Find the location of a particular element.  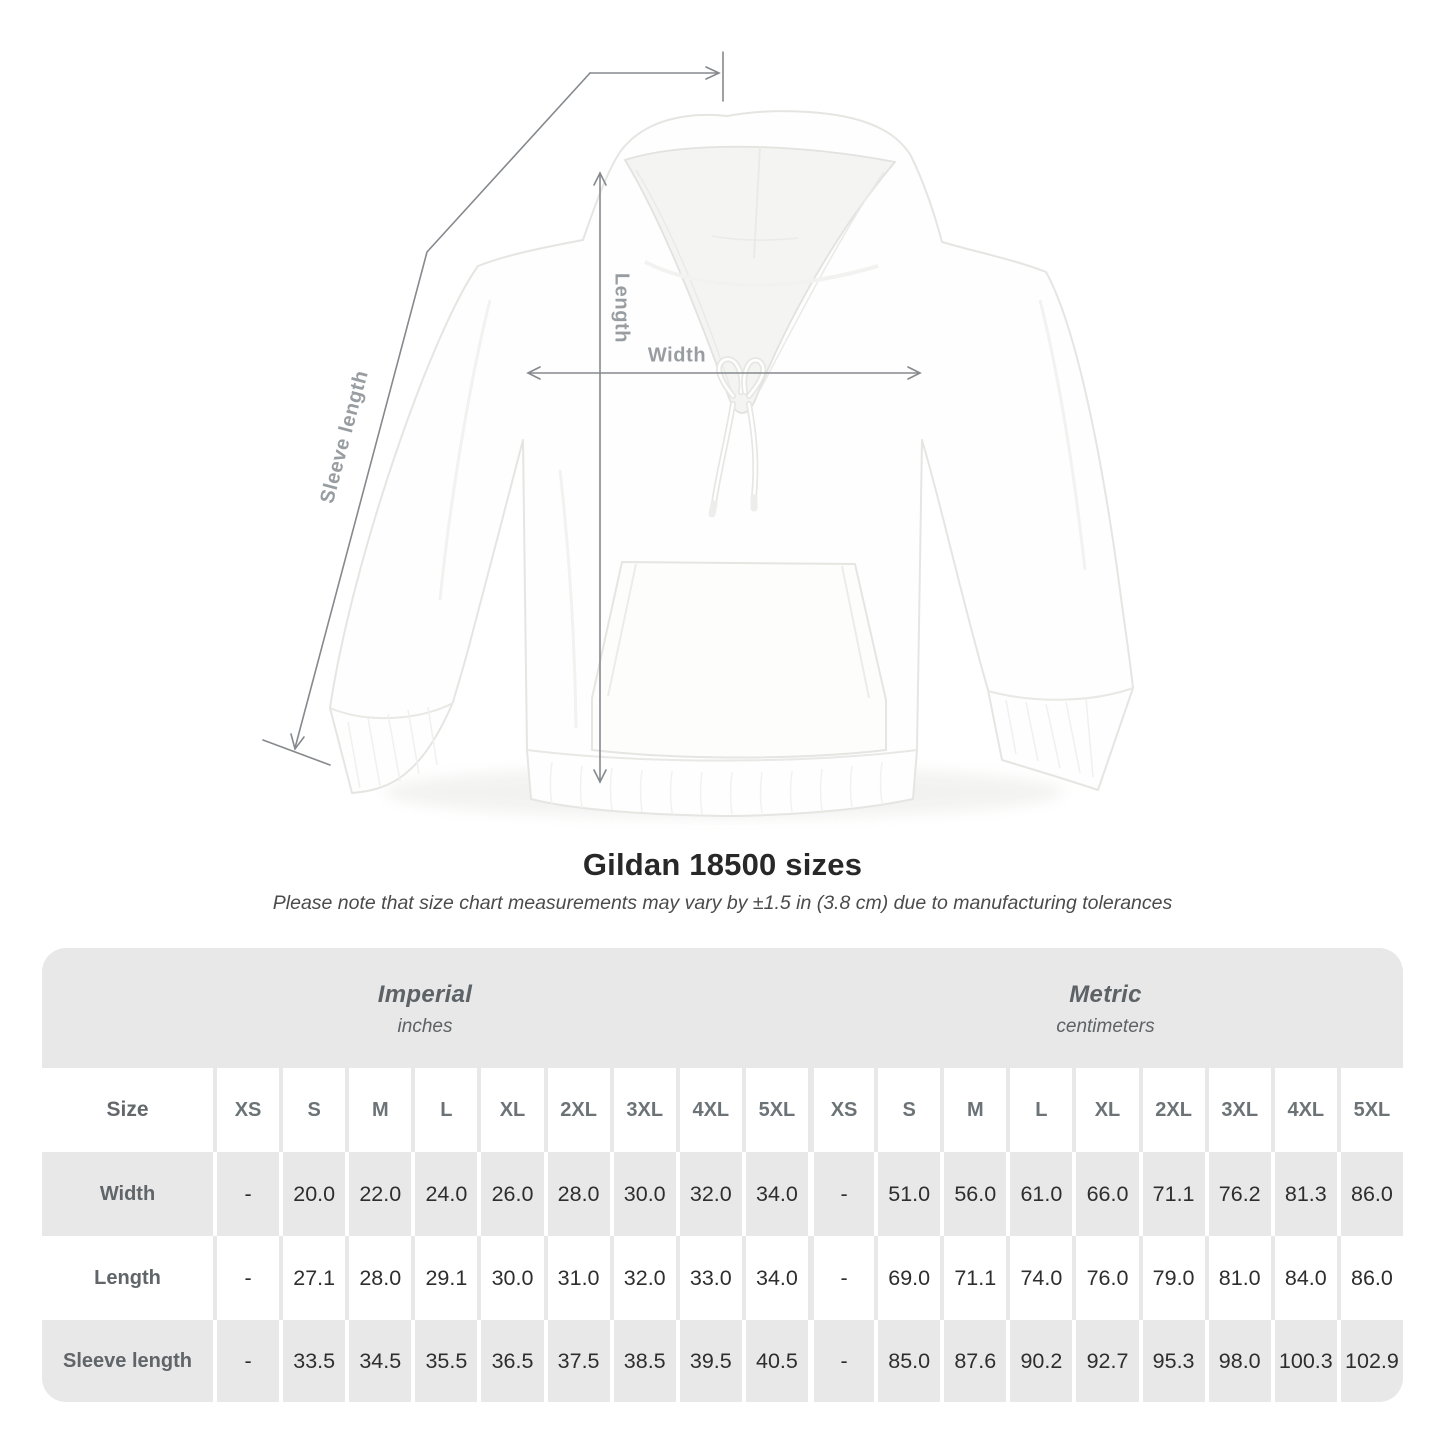

width-line is located at coordinates (724, 373).